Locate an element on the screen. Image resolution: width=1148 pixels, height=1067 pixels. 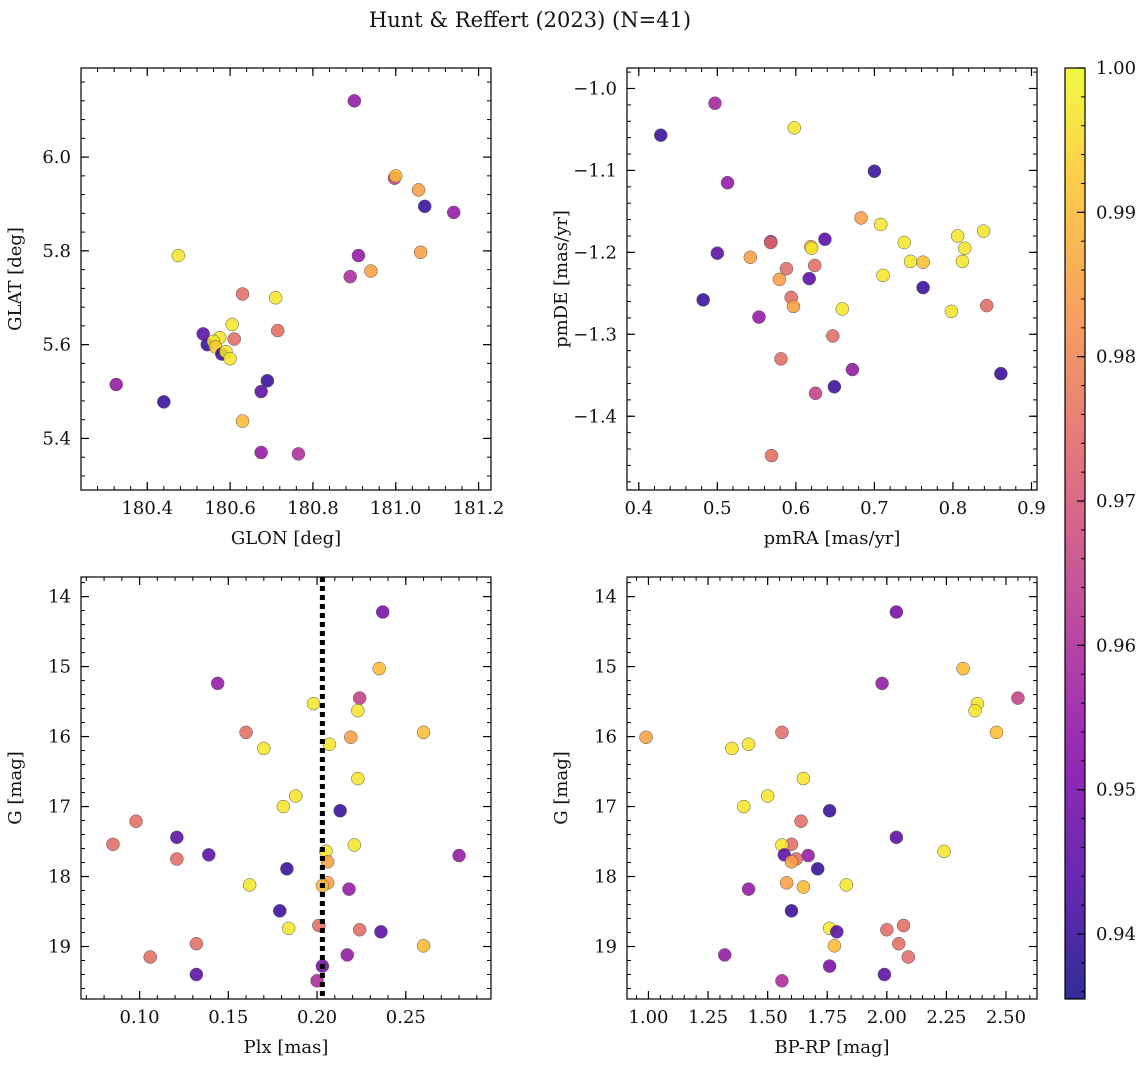
x-tick-label: 0.25 is located at coordinates (406, 1017).